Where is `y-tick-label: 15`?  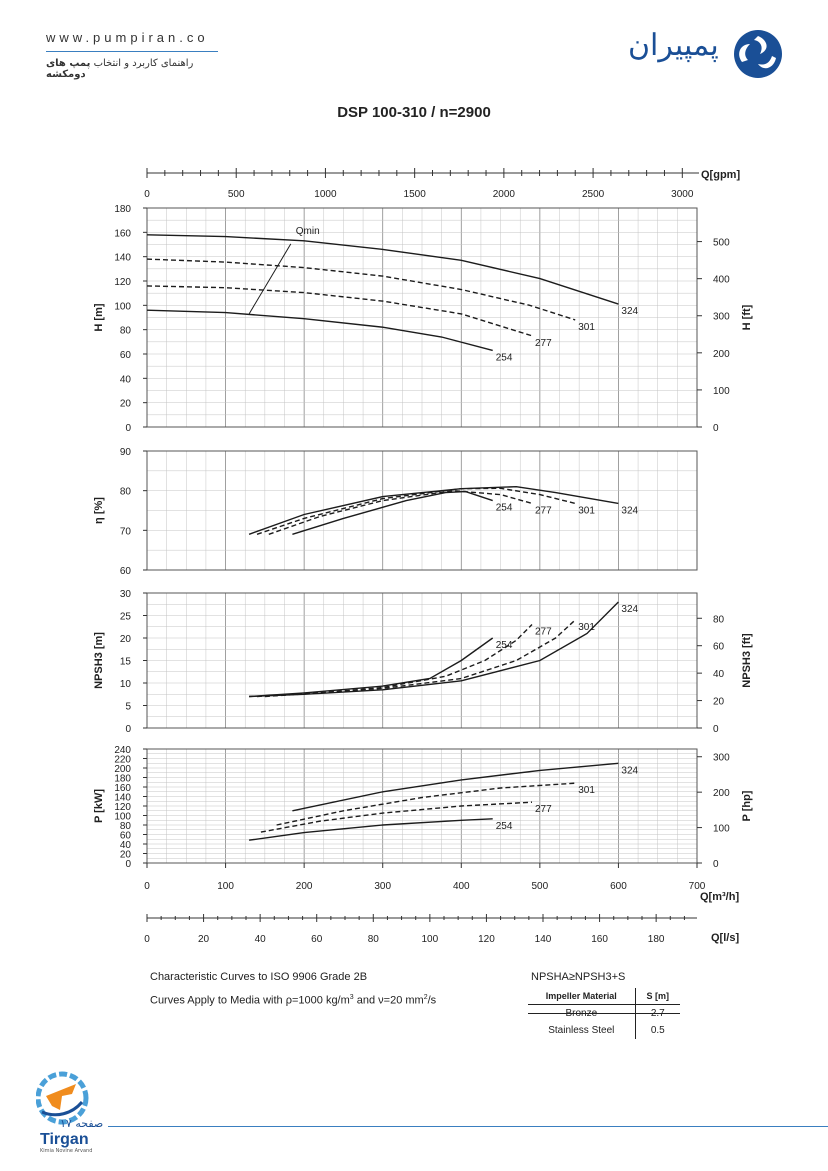
y-tick-label: 15 is located at coordinates (126, 662).